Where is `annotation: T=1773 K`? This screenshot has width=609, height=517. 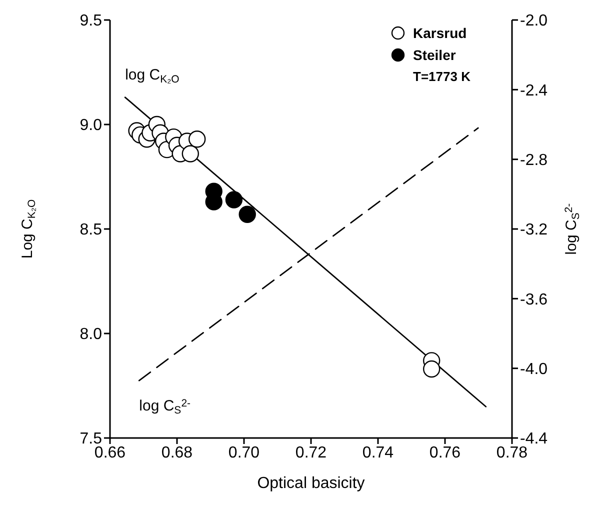
annotation: T=1773 K is located at coordinates (442, 77).